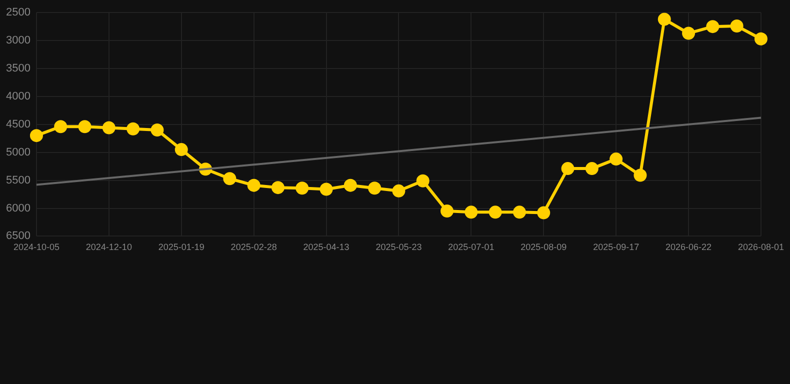  I want to click on y-tick-label: 4000, so click(18, 96).